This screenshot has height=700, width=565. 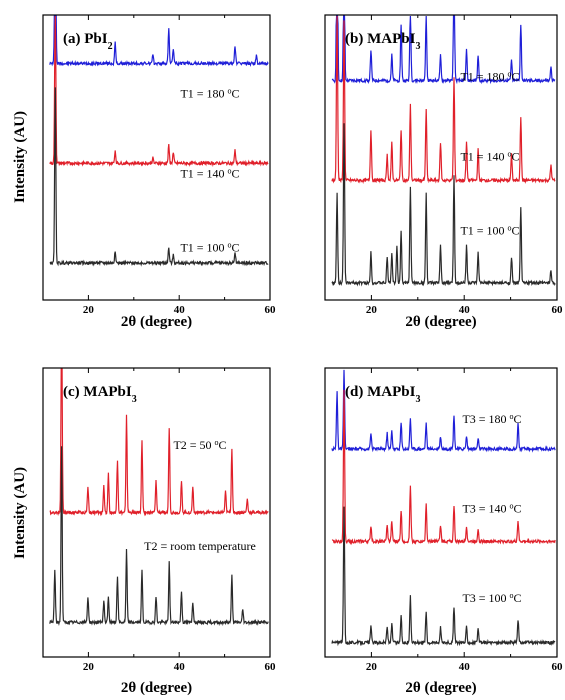 What do you see at coordinates (443, 576) in the screenshot?
I see `series-line-t3-100-c` at bounding box center [443, 576].